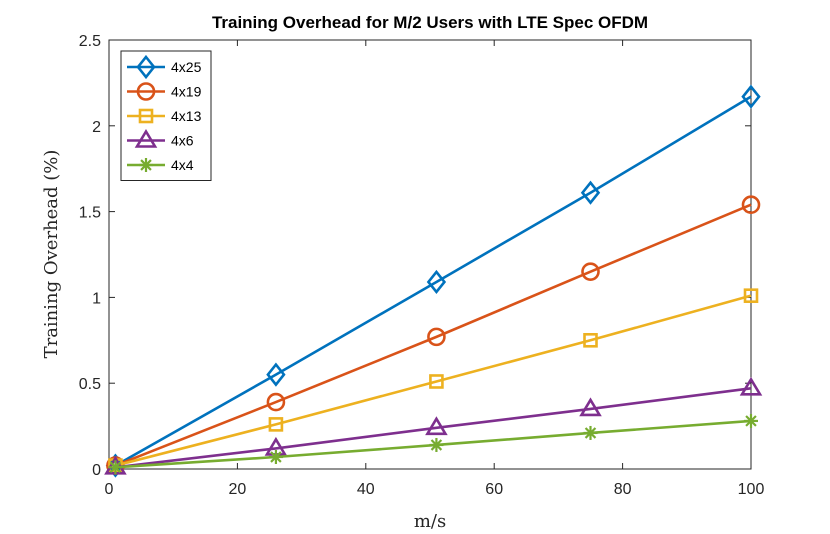 This screenshot has width=830, height=534. I want to click on legend-label: 4x13, so click(186, 116).